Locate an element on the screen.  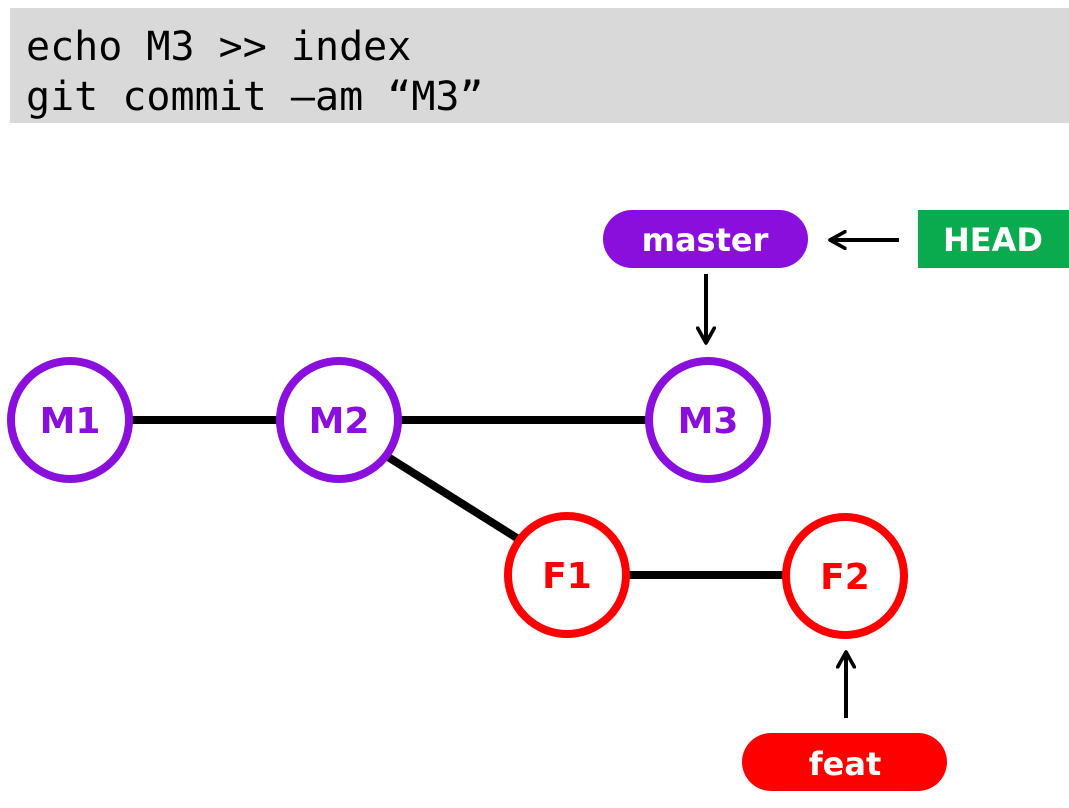
commit-f1: F1 is located at coordinates (567, 575).